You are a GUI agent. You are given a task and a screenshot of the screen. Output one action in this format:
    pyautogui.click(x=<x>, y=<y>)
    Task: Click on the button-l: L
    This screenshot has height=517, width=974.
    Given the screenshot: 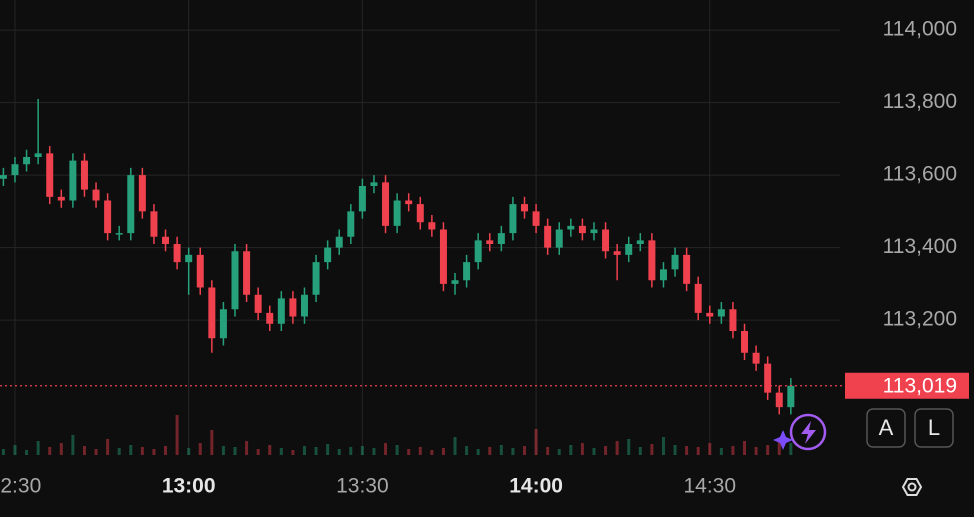 What is the action you would take?
    pyautogui.click(x=934, y=428)
    